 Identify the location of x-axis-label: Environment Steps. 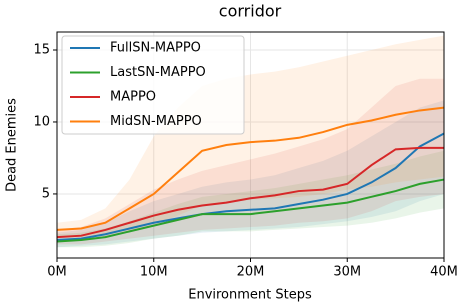
(250, 295).